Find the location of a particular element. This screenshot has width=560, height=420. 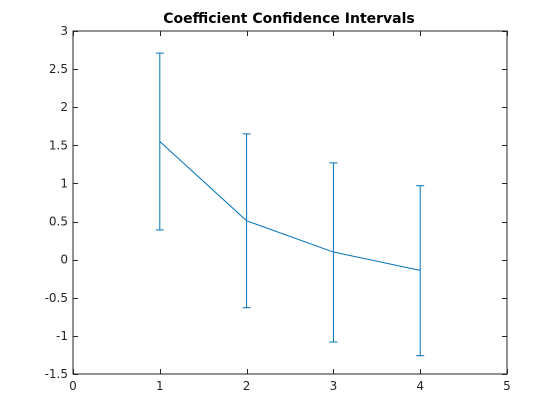

y-tick-label: -1 is located at coordinates (62, 336).